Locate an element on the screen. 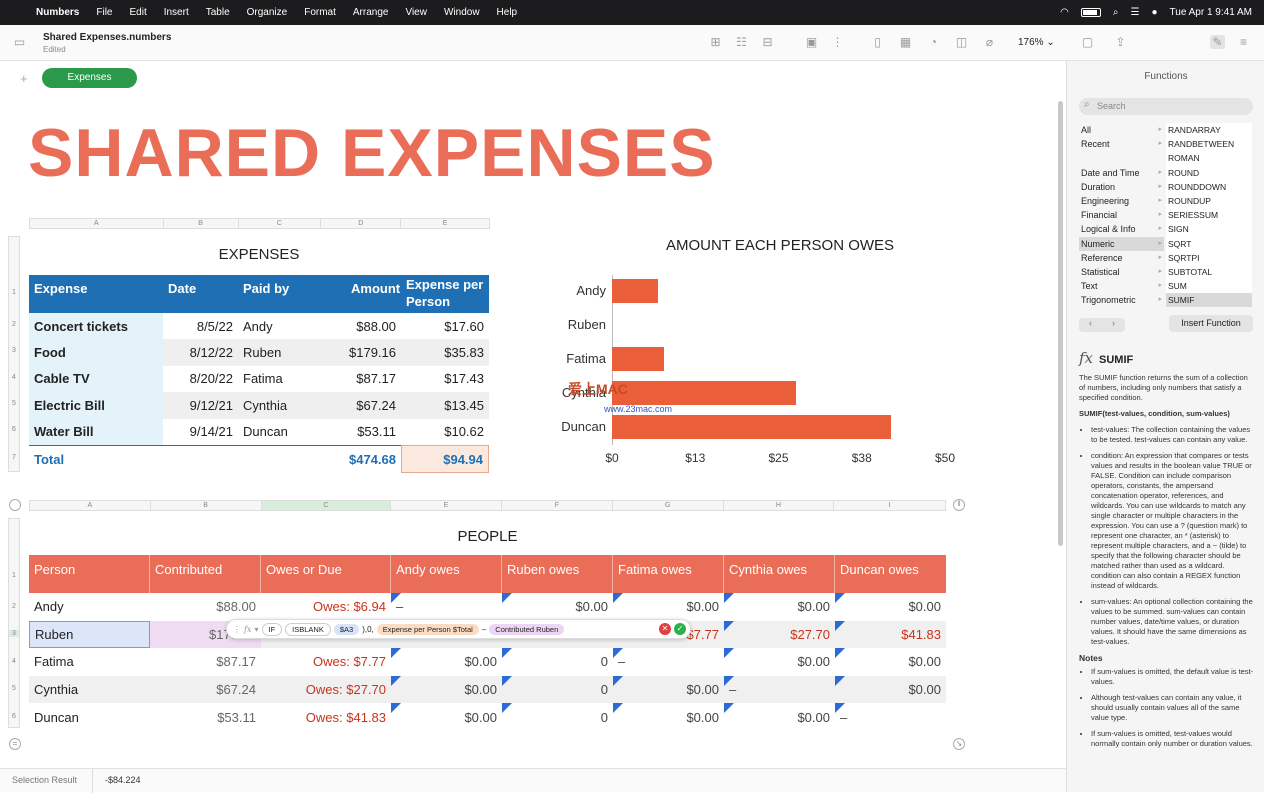  add-sheet-icon: + is located at coordinates (24, 78).